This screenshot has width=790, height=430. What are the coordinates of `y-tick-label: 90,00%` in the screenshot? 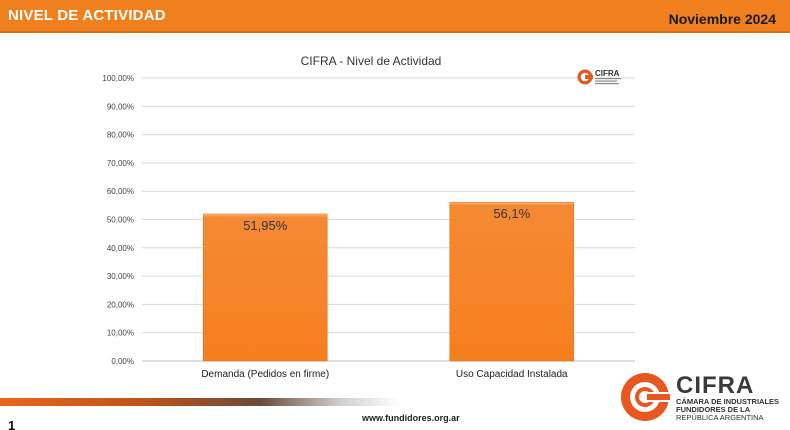 It's located at (120, 106).